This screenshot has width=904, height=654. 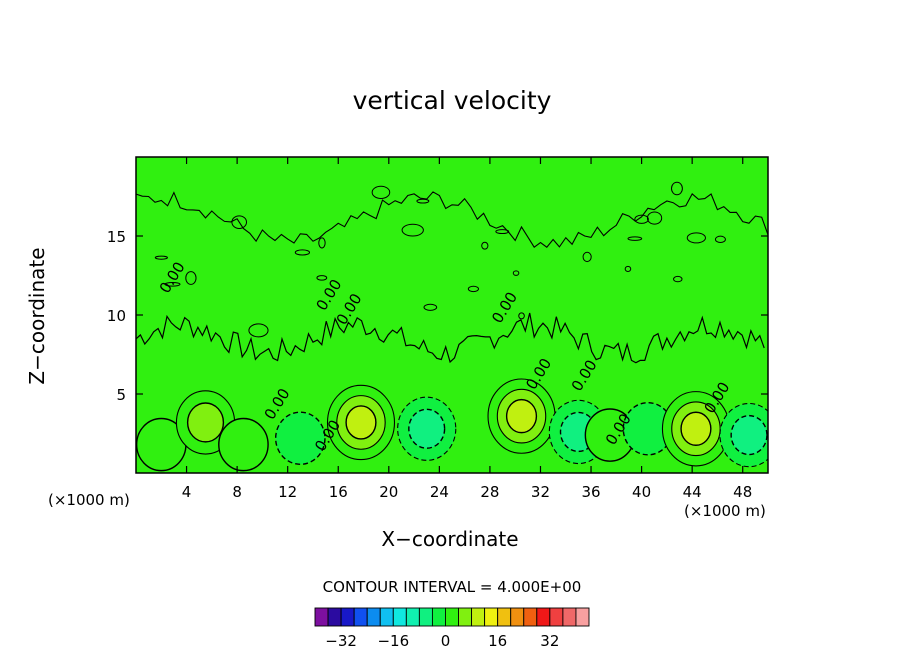 I want to click on colorbar-tick-label: 32, so click(x=549, y=641).